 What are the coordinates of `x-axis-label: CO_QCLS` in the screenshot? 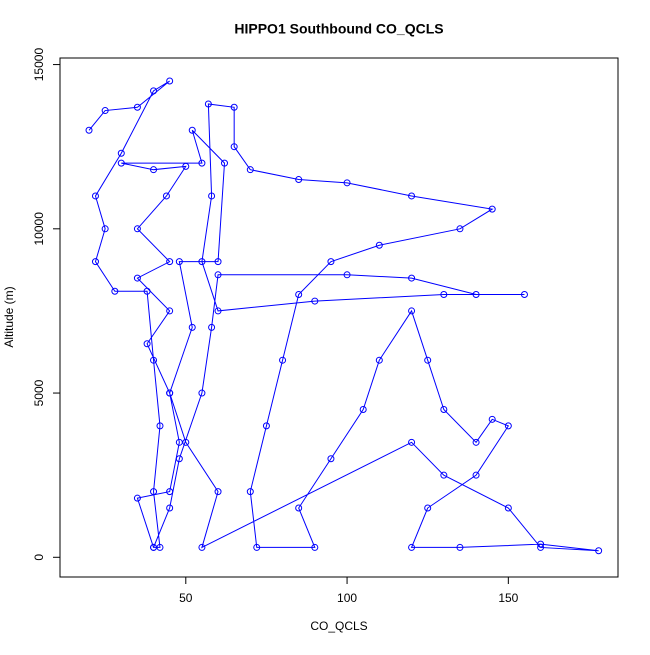 It's located at (338, 626).